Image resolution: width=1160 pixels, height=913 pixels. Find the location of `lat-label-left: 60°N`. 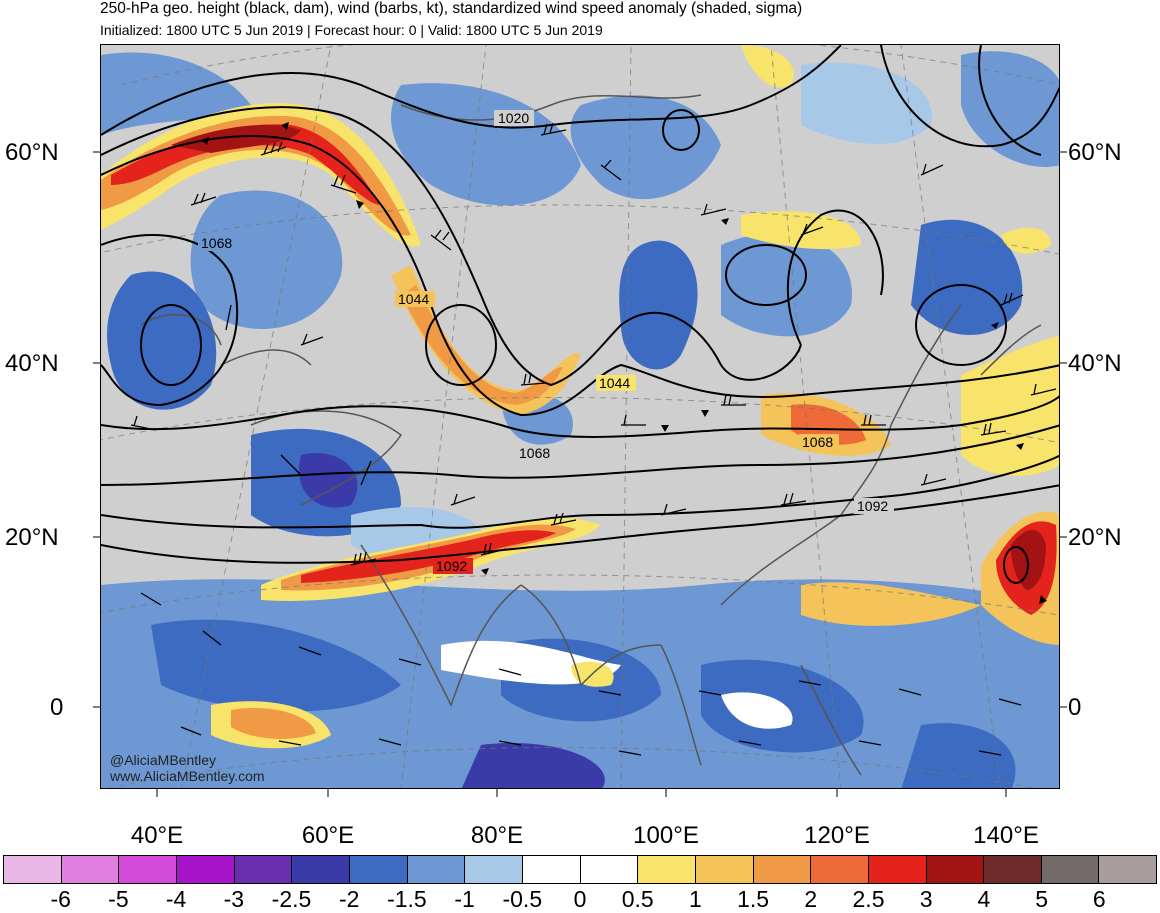

lat-label-left: 60°N is located at coordinates (32, 152).